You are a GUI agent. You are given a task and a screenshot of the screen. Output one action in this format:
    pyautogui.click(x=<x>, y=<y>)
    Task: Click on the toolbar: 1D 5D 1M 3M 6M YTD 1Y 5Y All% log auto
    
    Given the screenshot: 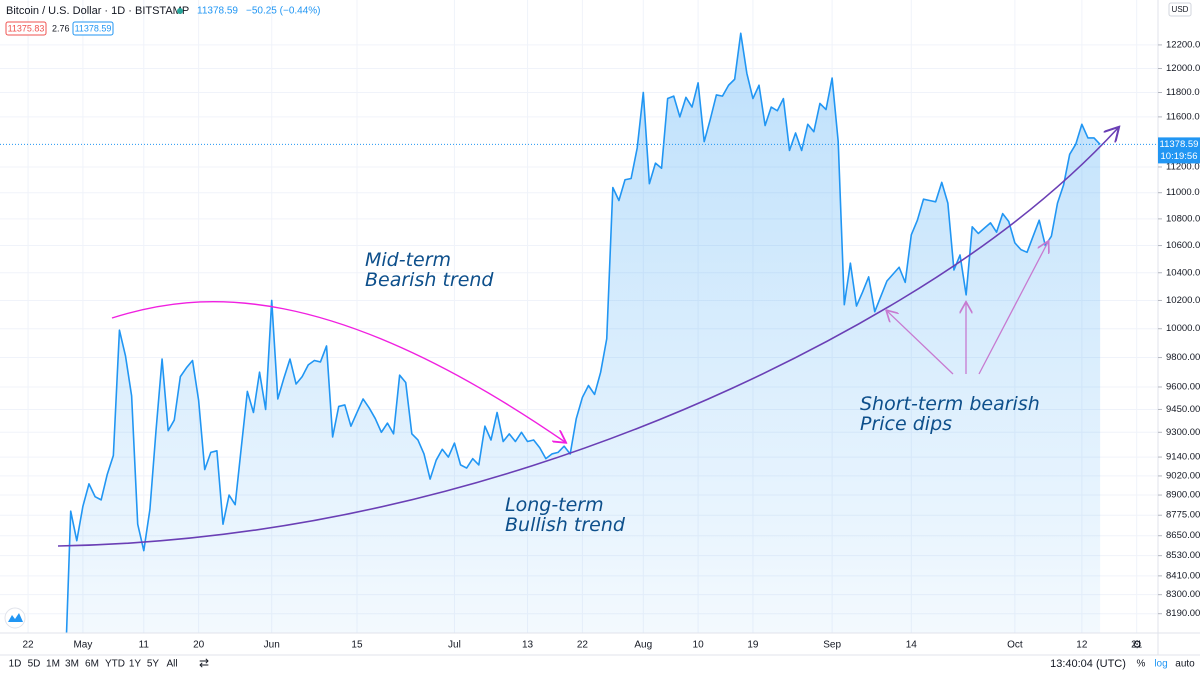 What is the action you would take?
    pyautogui.click(x=602, y=664)
    